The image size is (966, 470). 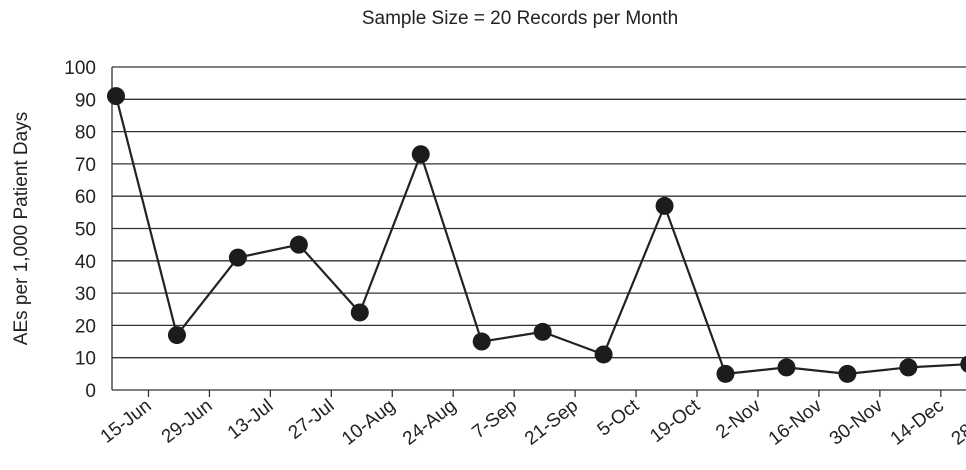 I want to click on y-tick-label: 60, so click(x=85, y=197).